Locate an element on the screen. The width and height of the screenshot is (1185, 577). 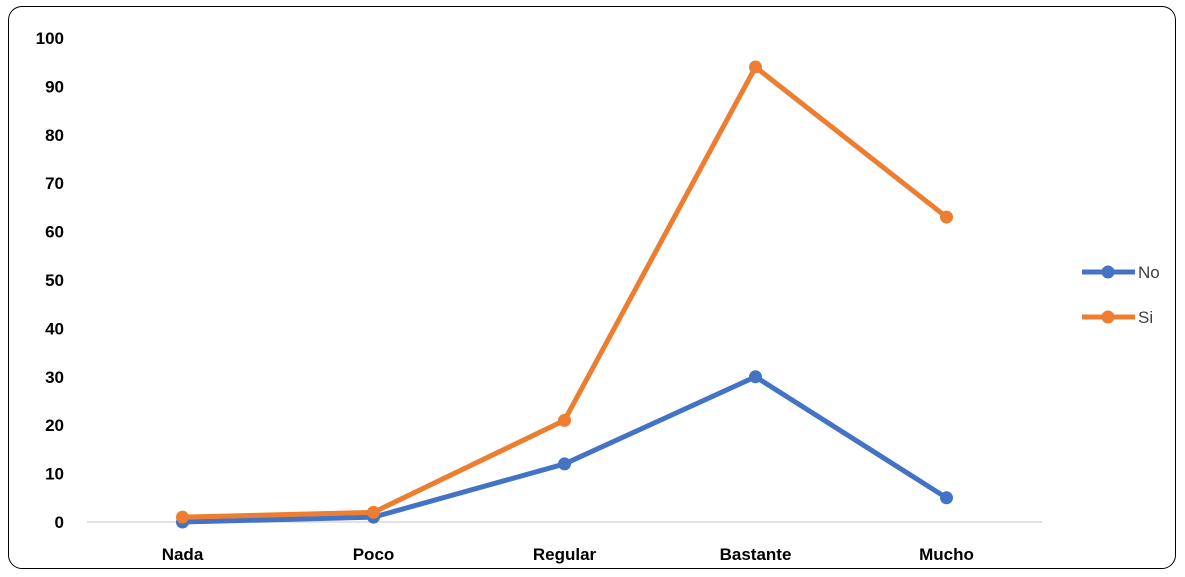
y-tick-label: 40 is located at coordinates (54, 328).